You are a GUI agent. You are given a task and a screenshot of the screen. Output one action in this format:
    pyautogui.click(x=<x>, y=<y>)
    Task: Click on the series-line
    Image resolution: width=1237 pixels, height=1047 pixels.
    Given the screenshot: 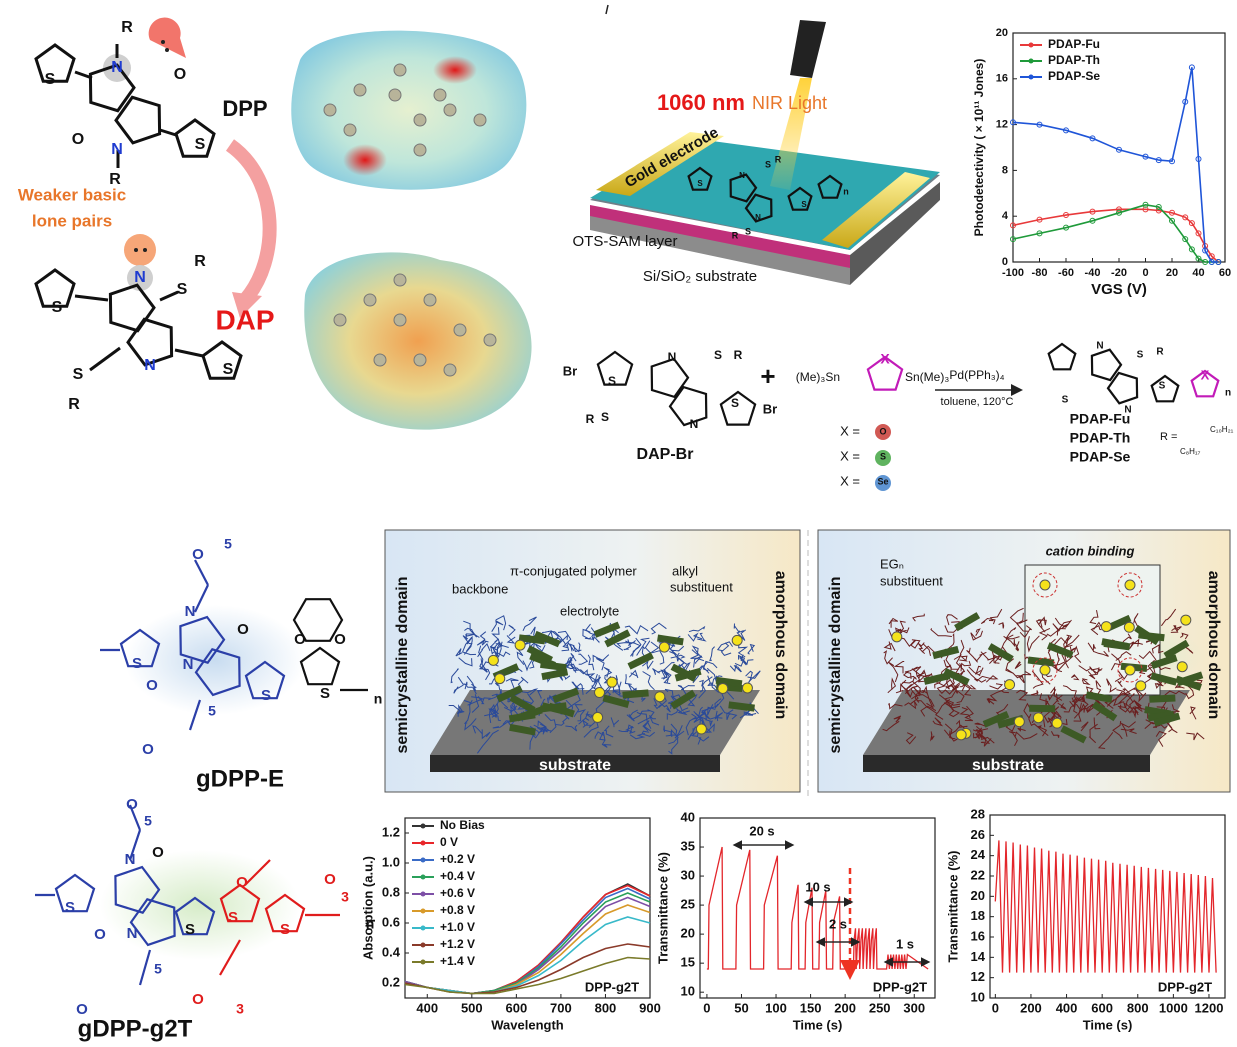 What is the action you would take?
    pyautogui.click(x=1115, y=165)
    